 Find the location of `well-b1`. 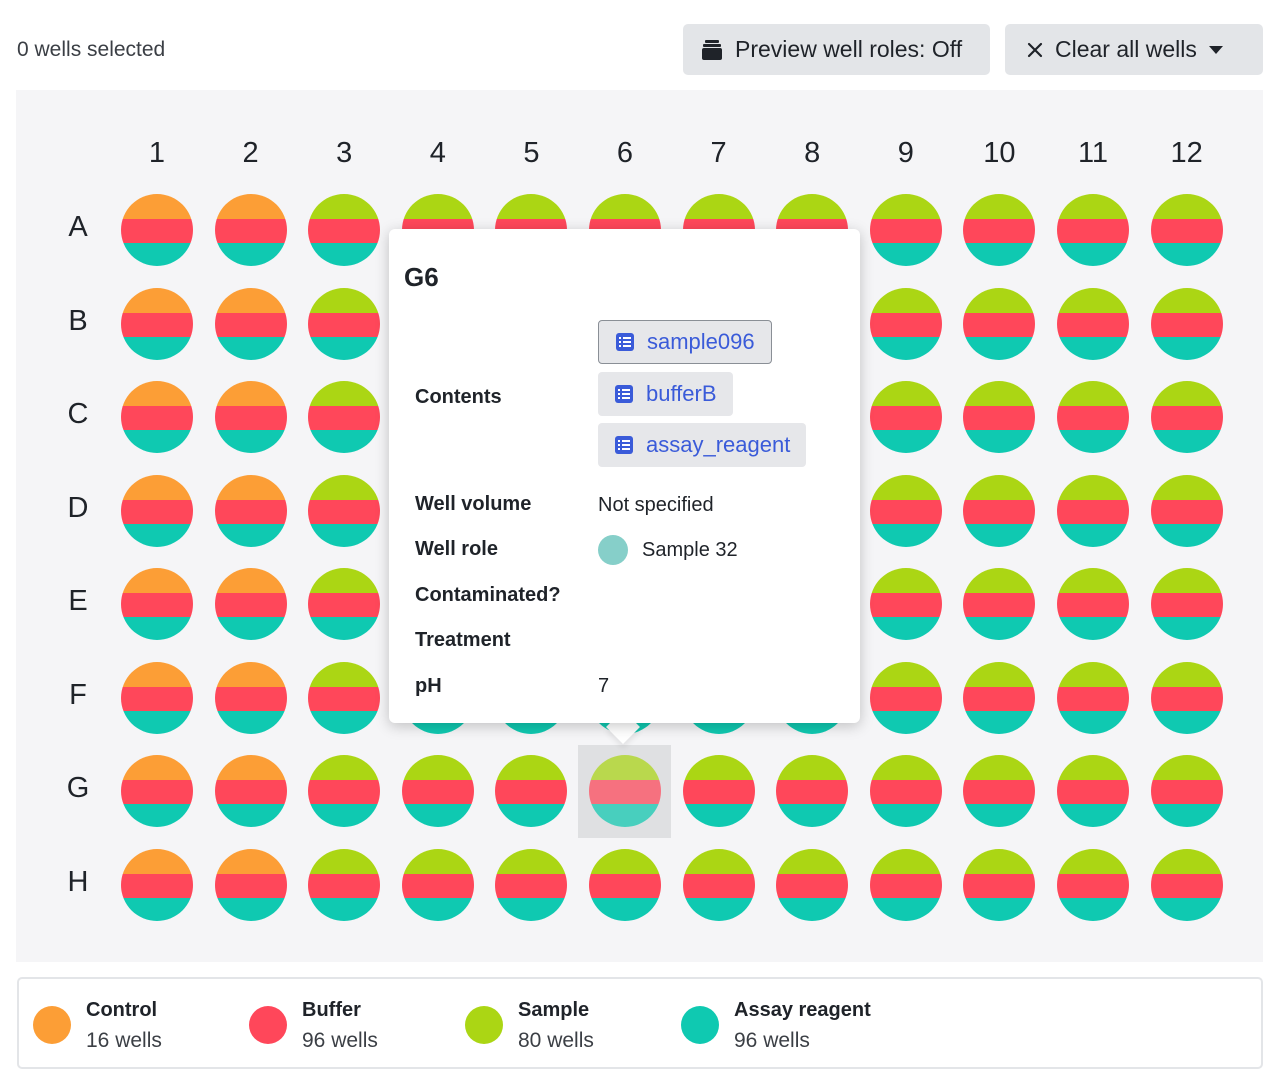

well-b1 is located at coordinates (157, 323).